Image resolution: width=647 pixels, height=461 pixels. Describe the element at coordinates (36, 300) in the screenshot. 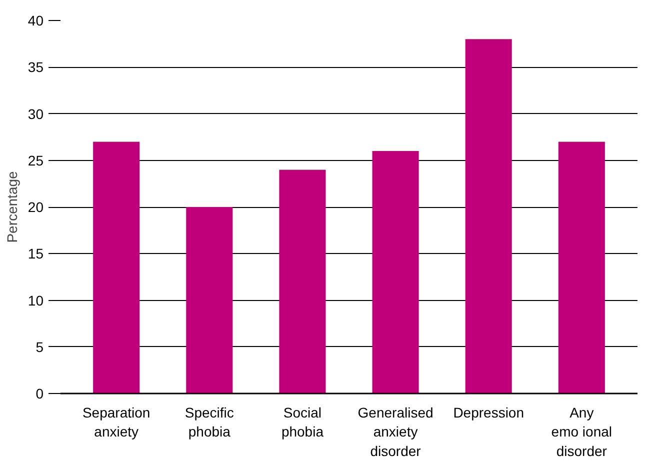

I see `y-tick-label: 10` at that location.